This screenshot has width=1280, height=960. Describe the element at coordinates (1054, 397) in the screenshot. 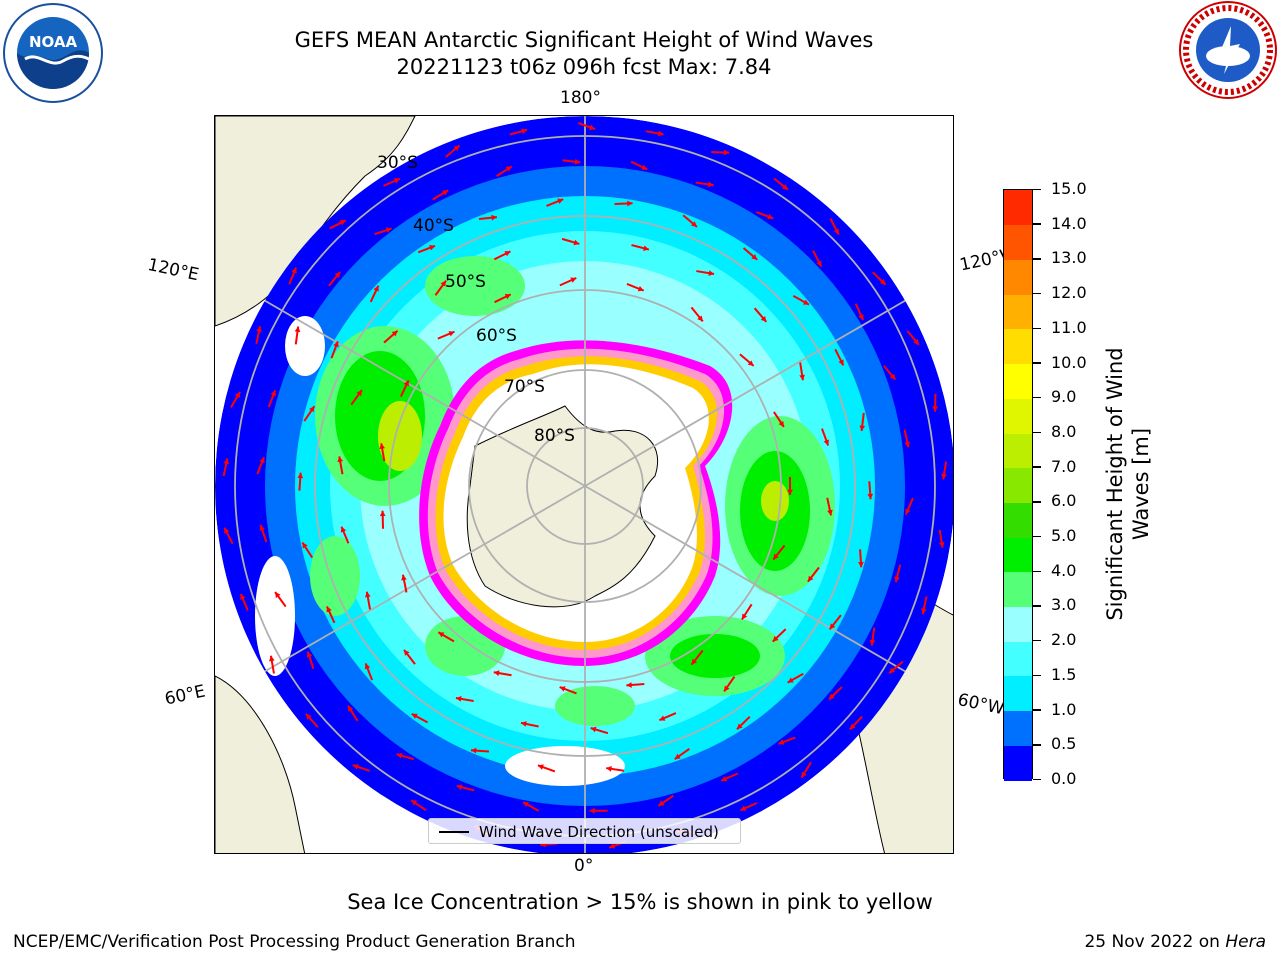

I see `colorbar-tick-label: 9.0` at that location.